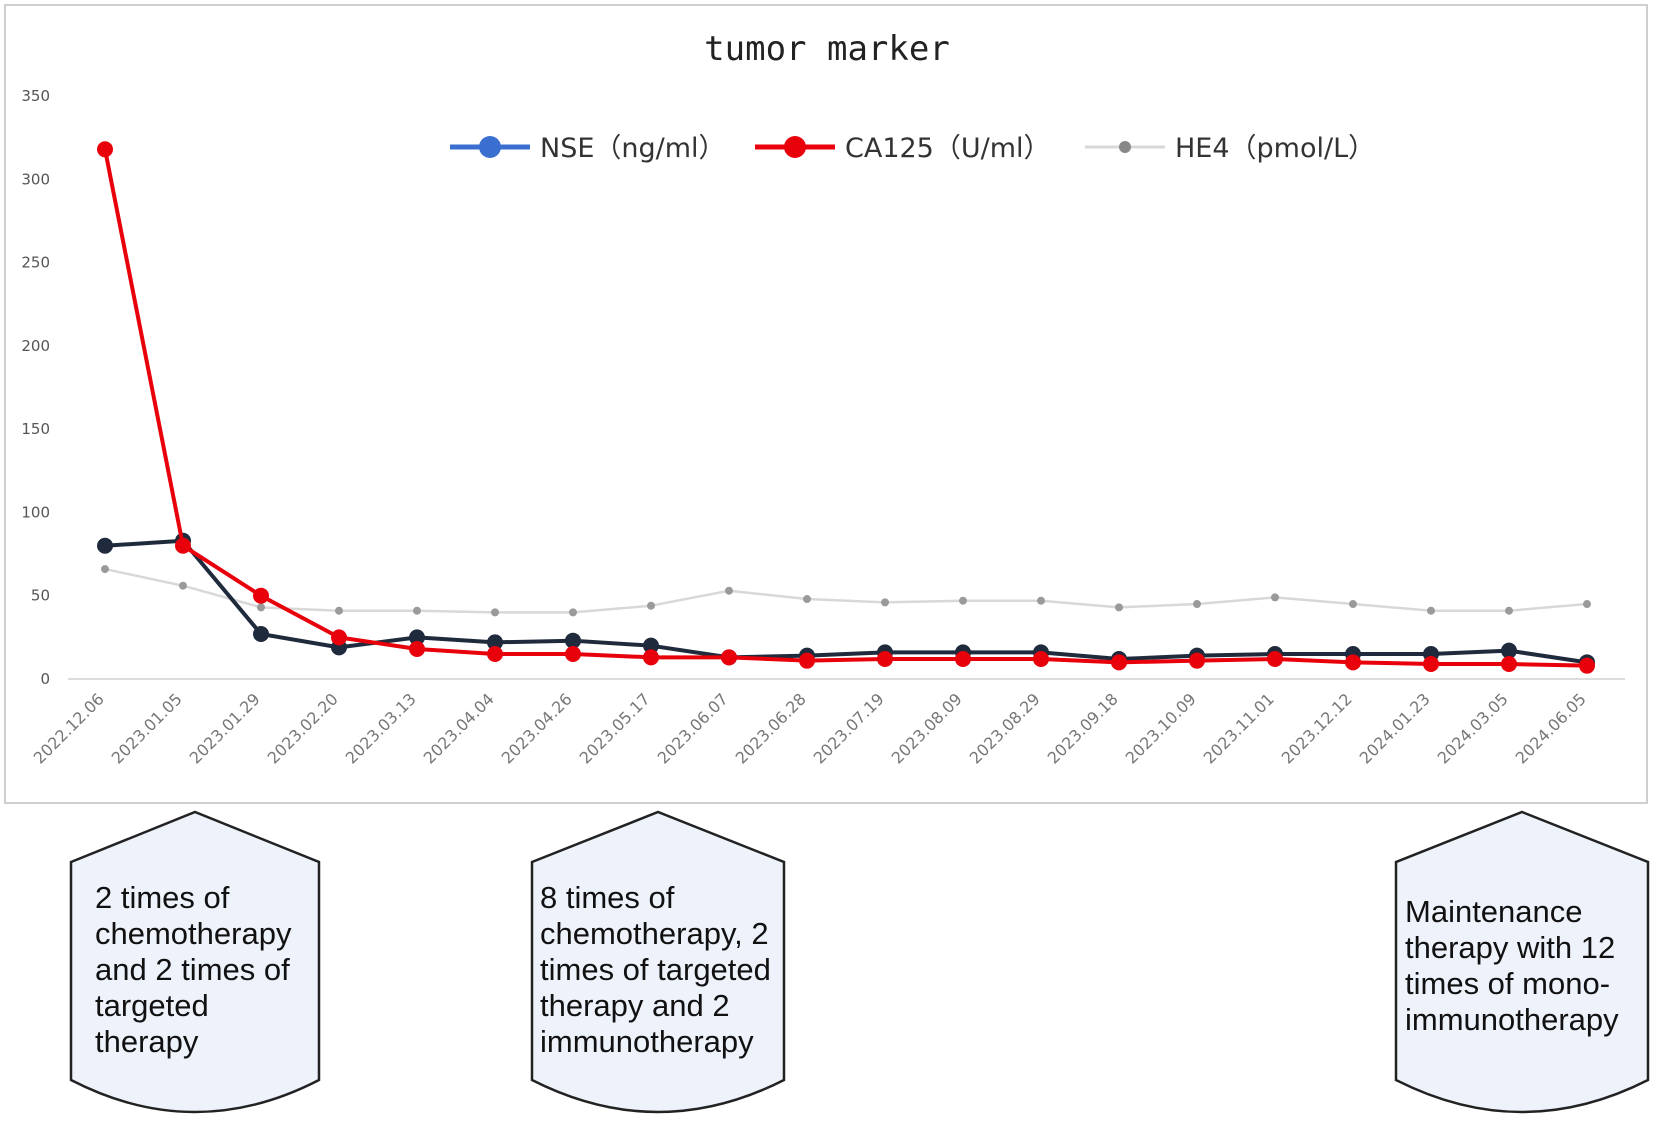 Image resolution: width=1654 pixels, height=1125 pixels. Describe the element at coordinates (1005, 728) in the screenshot. I see `x-tick-label: 2023.08.29` at that location.